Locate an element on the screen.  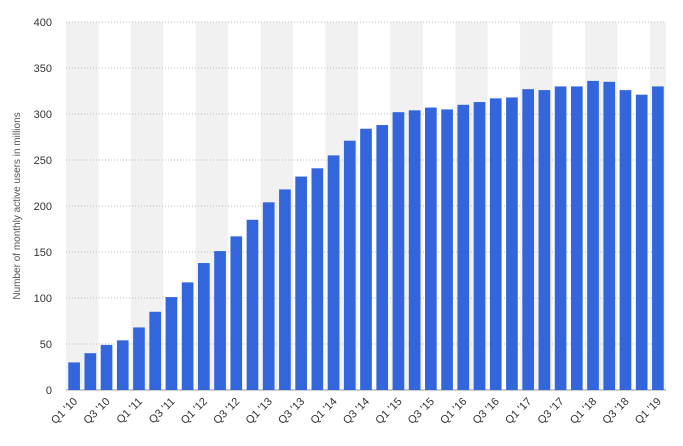
y-tick-label: 100 is located at coordinates (43, 299).